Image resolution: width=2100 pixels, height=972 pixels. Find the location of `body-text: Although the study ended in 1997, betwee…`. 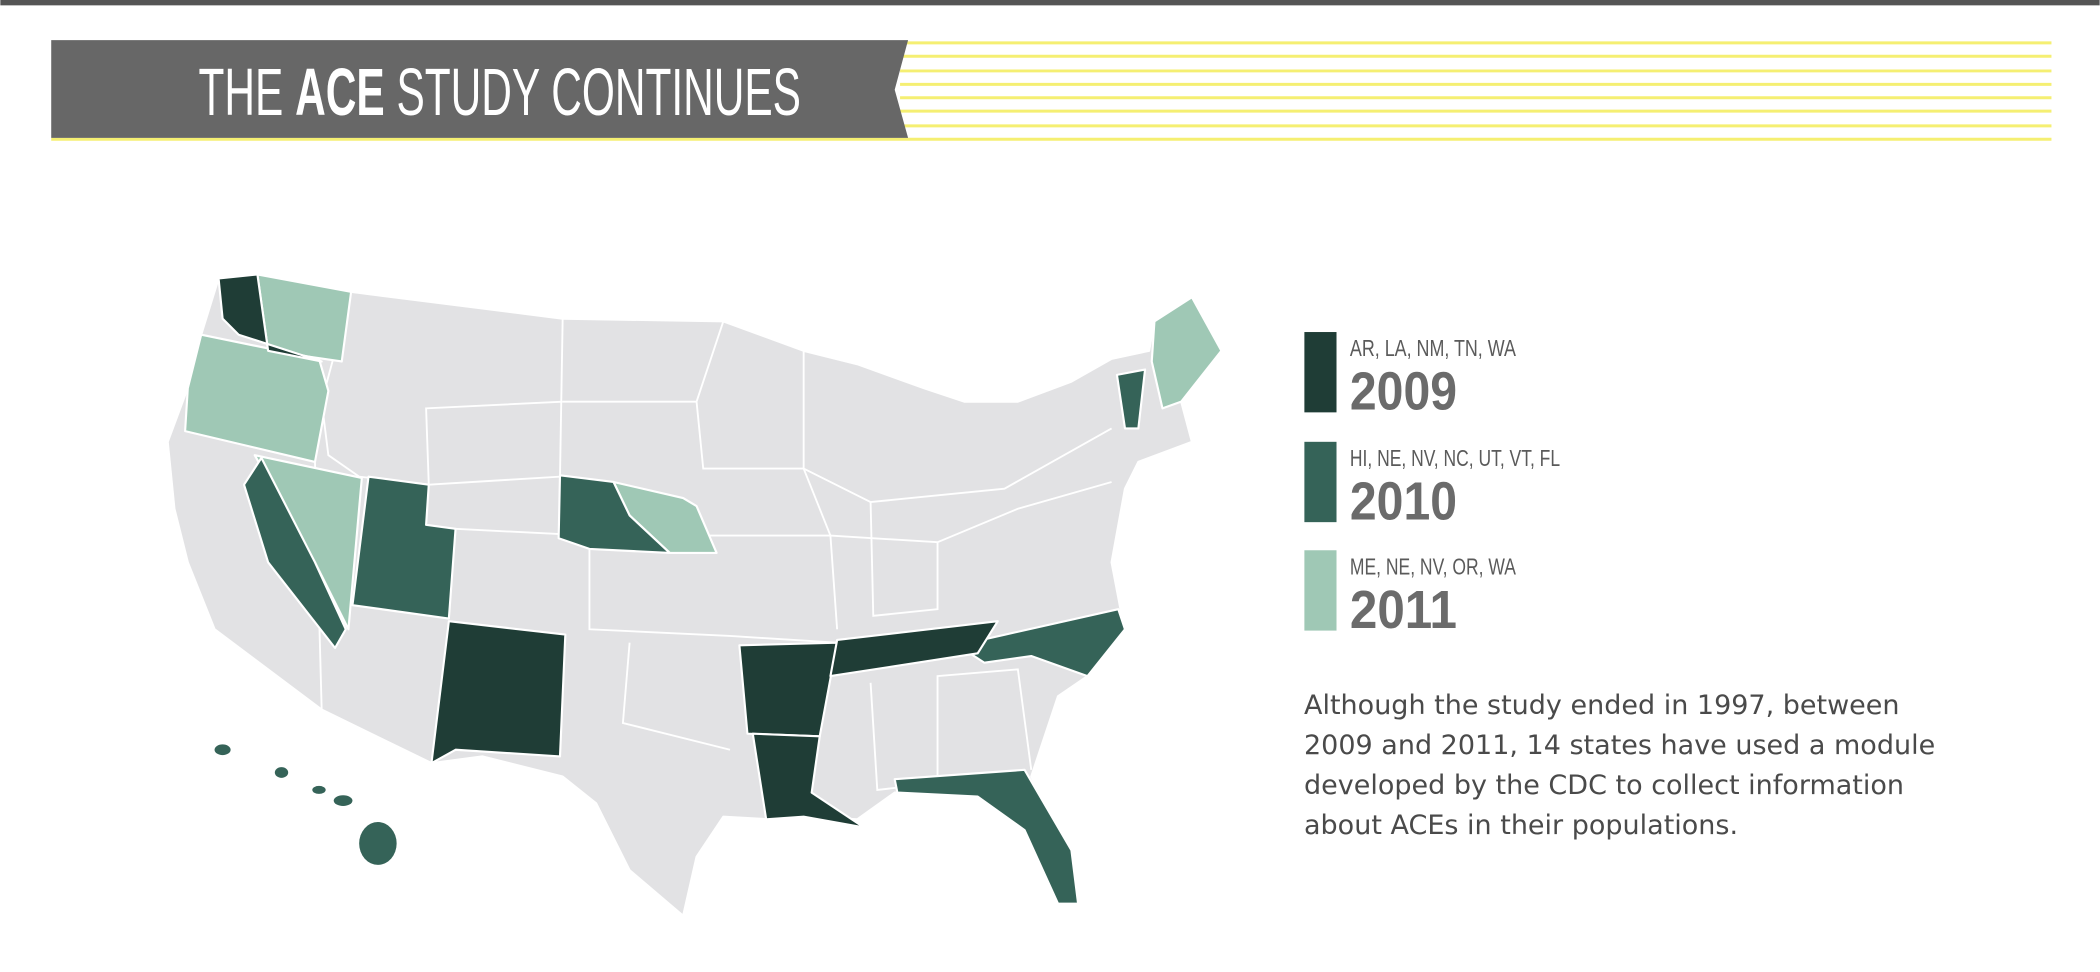

body-text: Although the study ended in 1997, betwee… is located at coordinates (1620, 765).